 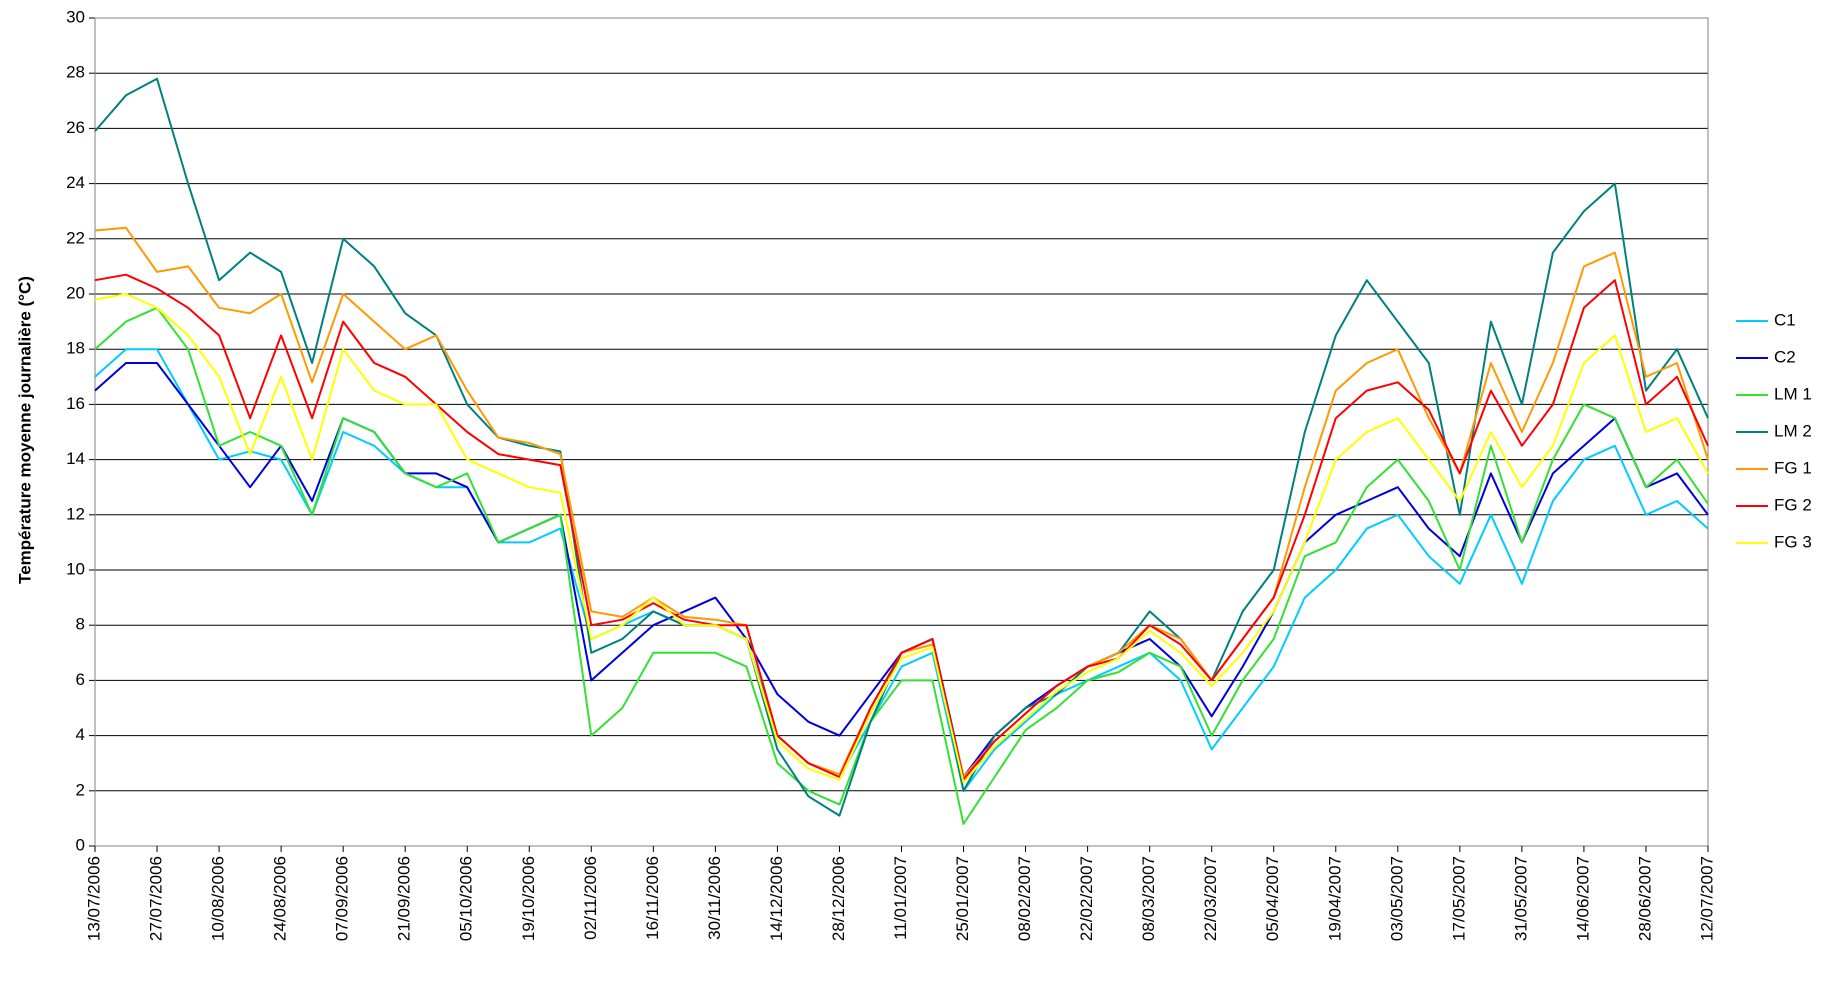 I want to click on x-tick-label: 27/07/2006, so click(x=156, y=898).